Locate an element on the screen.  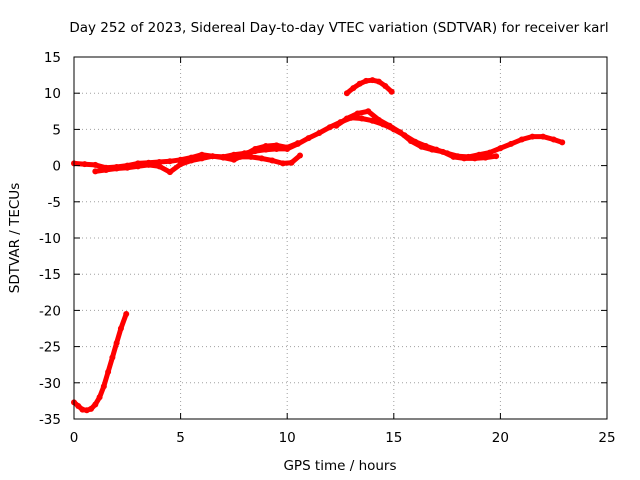
series-track-upper-b is located at coordinates (416, 135).